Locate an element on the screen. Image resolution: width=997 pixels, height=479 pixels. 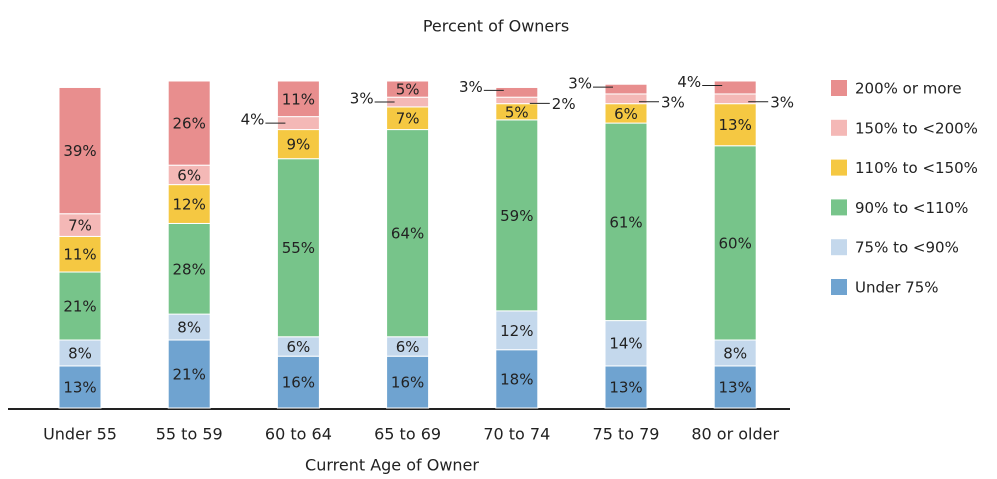
x-tick-label: 80 or older is located at coordinates (735, 434).